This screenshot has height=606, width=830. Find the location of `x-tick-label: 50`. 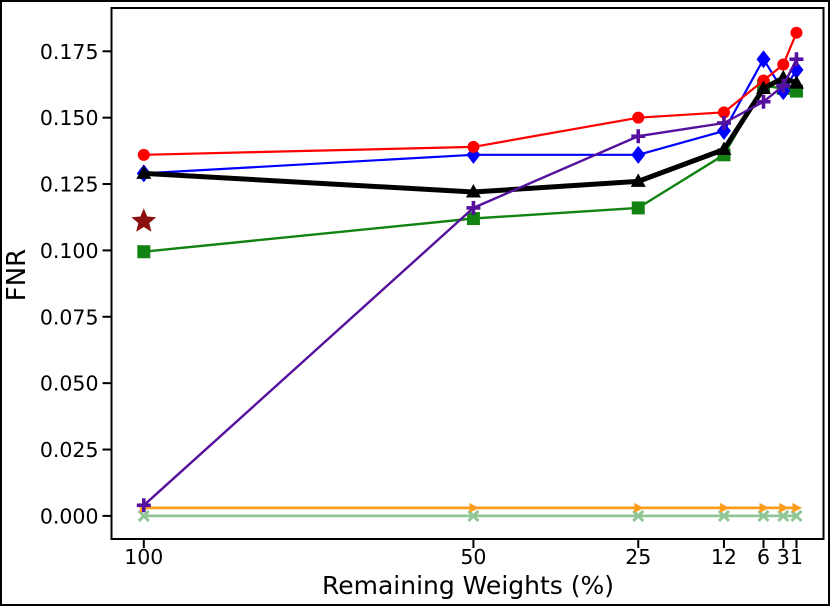

x-tick-label: 50 is located at coordinates (473, 557).